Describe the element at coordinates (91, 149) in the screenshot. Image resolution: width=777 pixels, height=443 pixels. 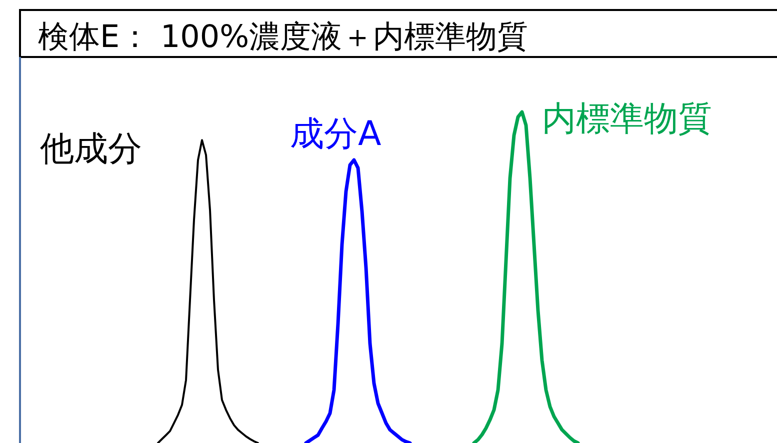
I see `series-label: 他成分` at that location.